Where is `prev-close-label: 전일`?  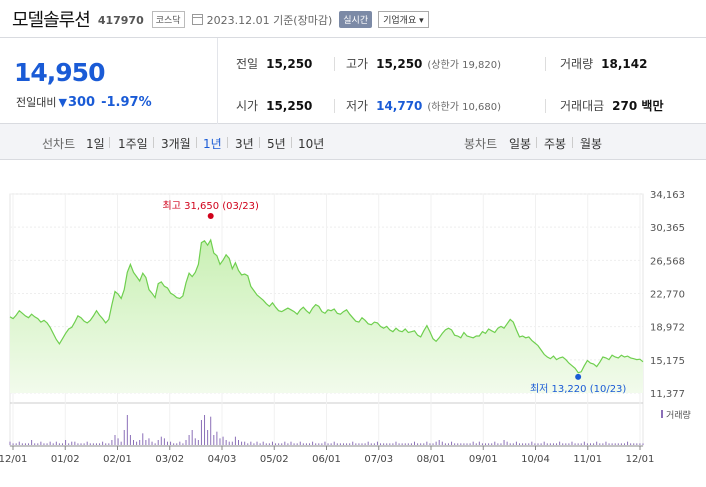
prev-close-label: 전일 is located at coordinates (247, 64).